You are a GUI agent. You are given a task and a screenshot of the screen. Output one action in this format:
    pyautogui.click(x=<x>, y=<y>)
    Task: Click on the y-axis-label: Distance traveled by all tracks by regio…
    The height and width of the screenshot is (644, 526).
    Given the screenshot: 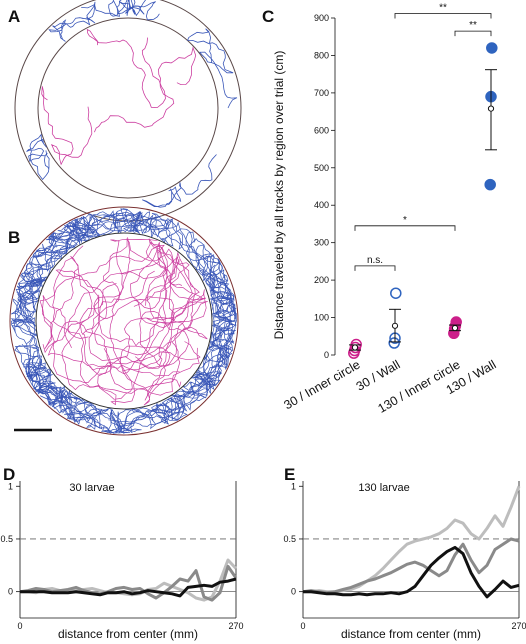 What is the action you would take?
    pyautogui.click(x=279, y=195)
    